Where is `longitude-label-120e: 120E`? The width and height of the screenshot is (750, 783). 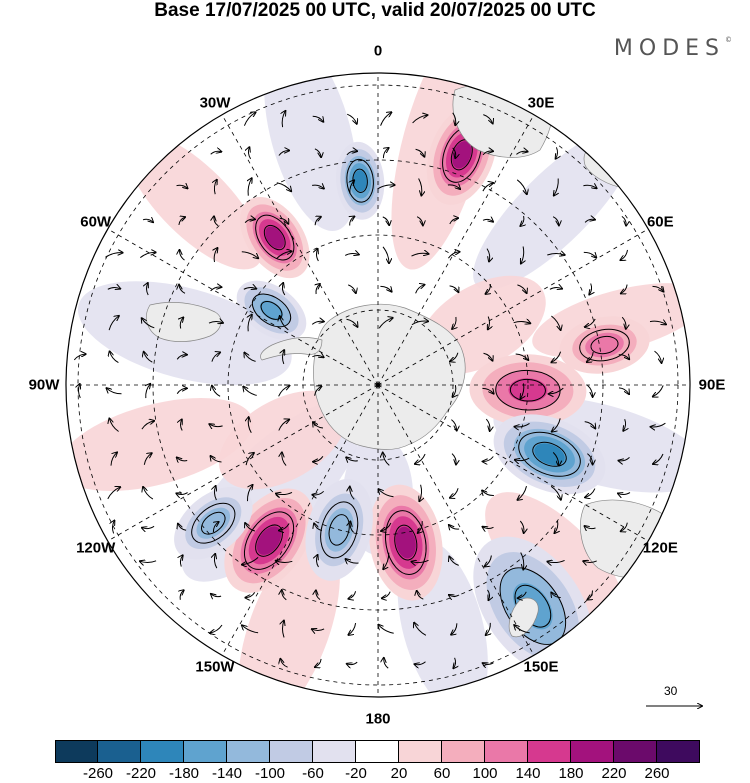
longitude-label-120e: 120E is located at coordinates (660, 548).